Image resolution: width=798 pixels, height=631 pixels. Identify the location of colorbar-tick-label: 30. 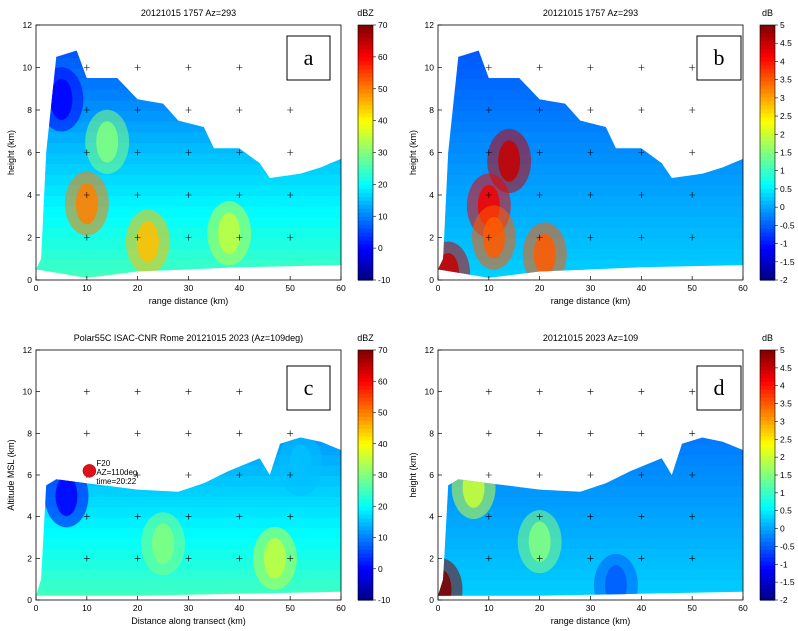
(383, 475).